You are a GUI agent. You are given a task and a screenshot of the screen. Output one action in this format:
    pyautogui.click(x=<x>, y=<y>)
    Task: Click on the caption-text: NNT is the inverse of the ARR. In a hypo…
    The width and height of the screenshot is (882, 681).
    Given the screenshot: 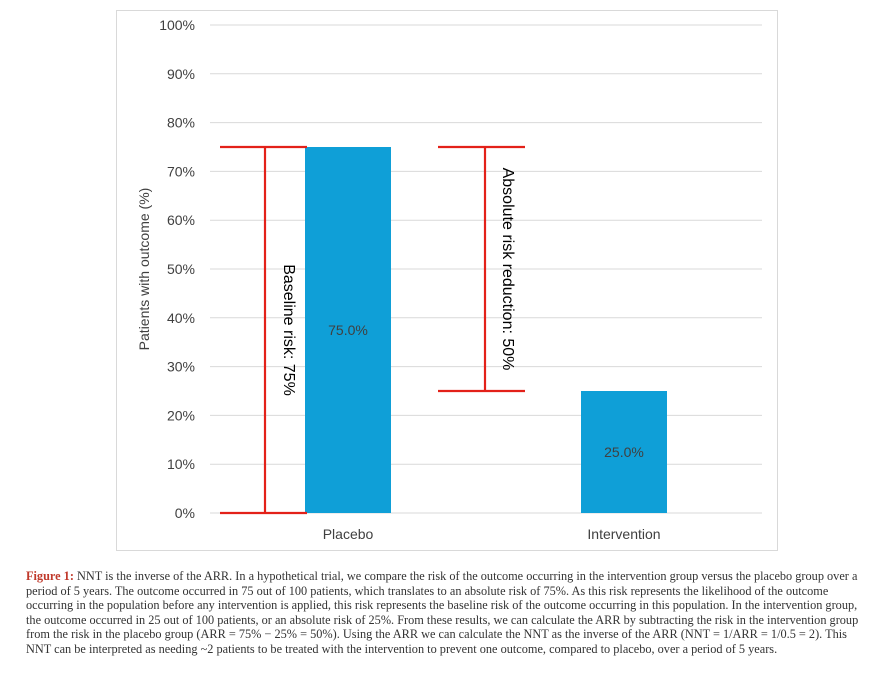 What is the action you would take?
    pyautogui.click(x=442, y=612)
    